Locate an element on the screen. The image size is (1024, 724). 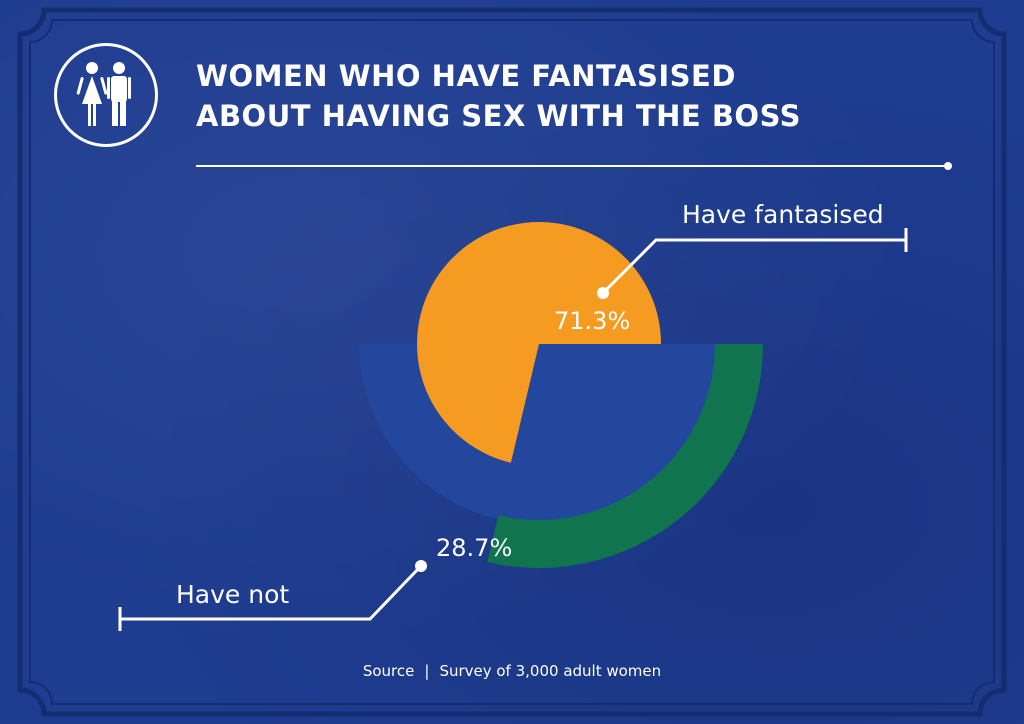
data-label-have-not: 28.7% is located at coordinates (474, 548).